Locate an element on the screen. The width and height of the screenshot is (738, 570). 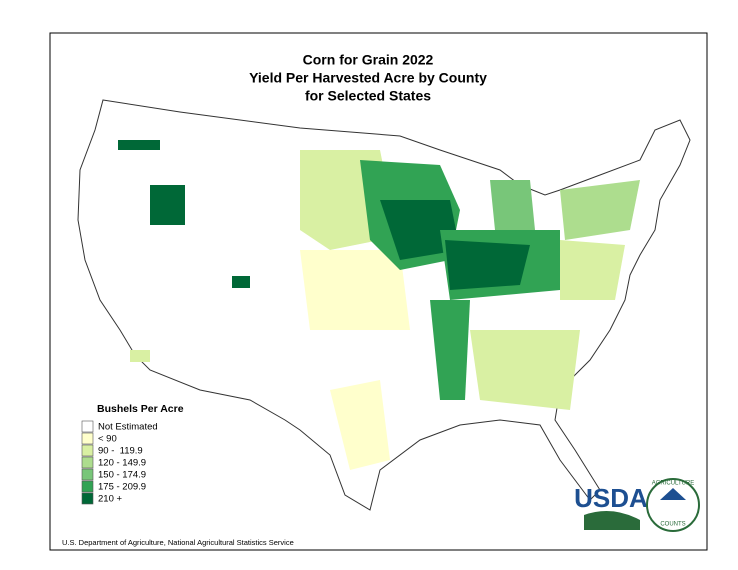
title-line: Yield Per Harvested Acre by County is located at coordinates (368, 78).